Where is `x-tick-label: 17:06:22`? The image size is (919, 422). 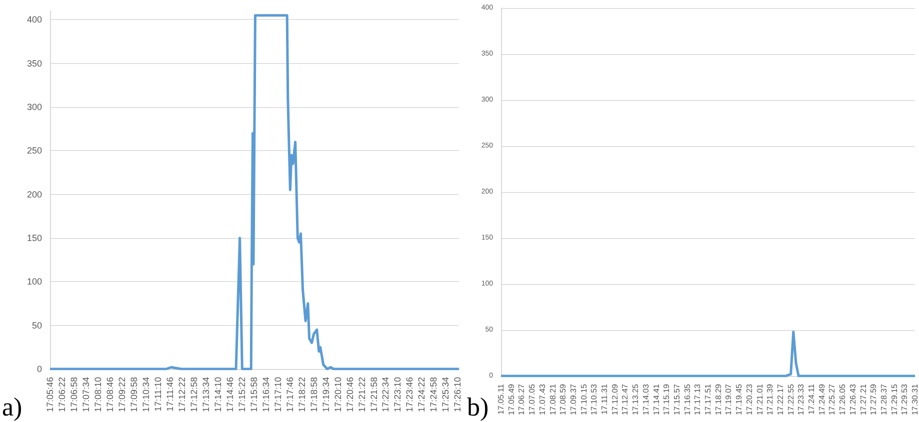
x-tick-label: 17:06:22 is located at coordinates (61, 394).